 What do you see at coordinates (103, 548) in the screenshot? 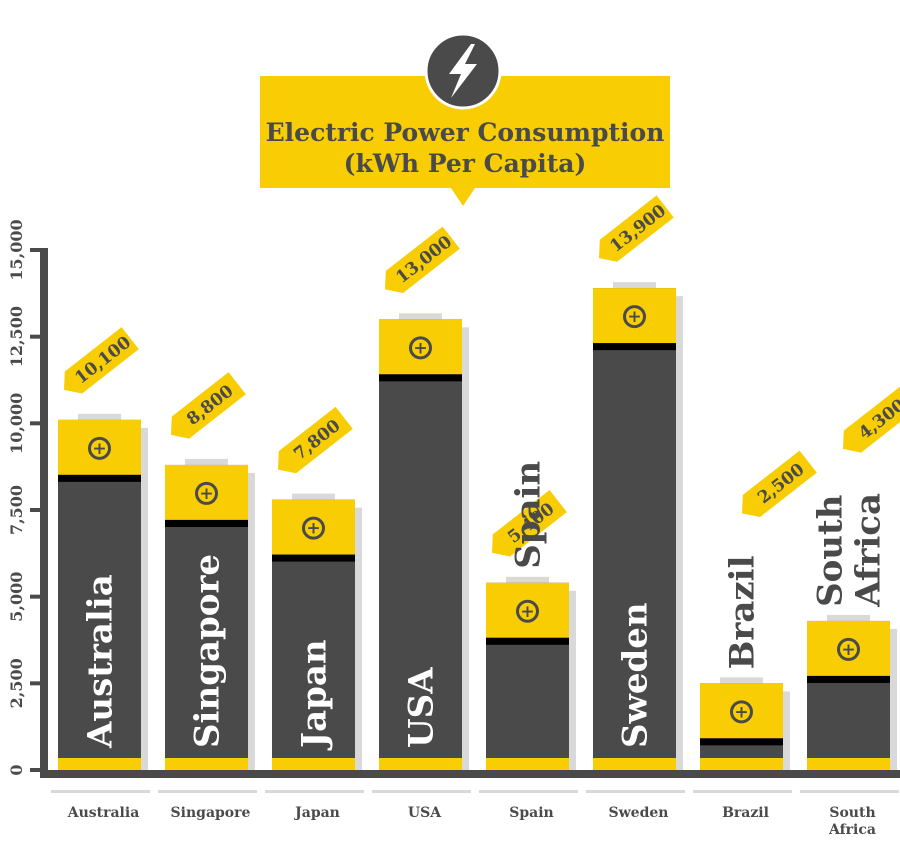
I see `battery-bar: +10,100 Australia` at bounding box center [103, 548].